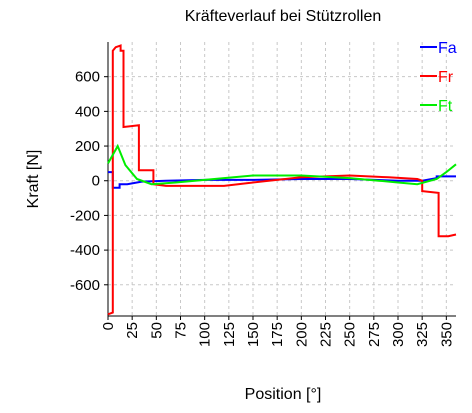 This screenshot has width=472, height=413. What do you see at coordinates (87, 146) in the screenshot?
I see `y-tick-label: 200` at bounding box center [87, 146].